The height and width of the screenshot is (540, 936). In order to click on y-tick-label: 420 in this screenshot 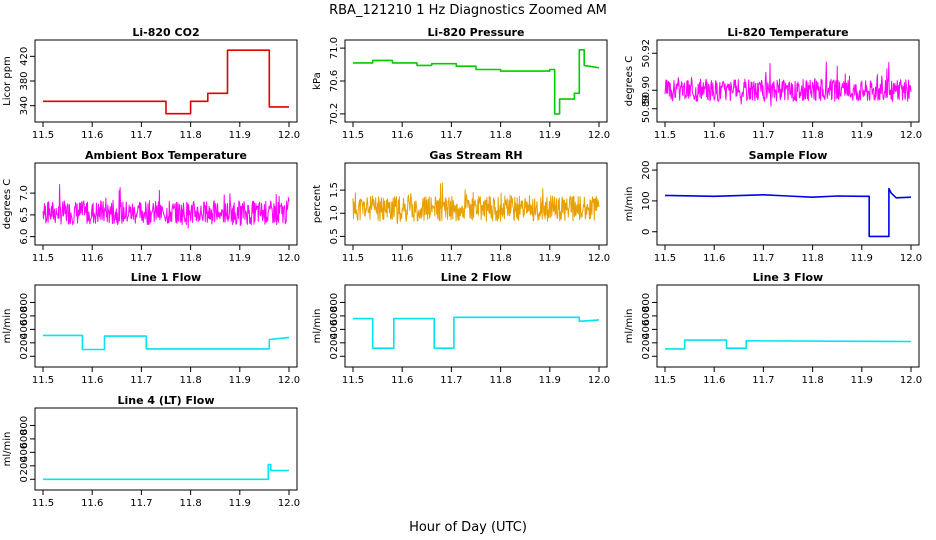, I will do `click(24, 56)`.